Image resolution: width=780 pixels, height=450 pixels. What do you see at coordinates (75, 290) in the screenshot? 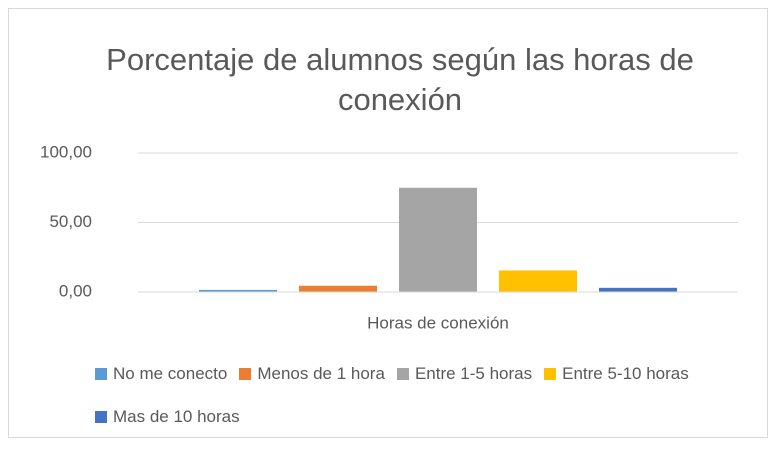
I see `y-tick-label: 0,00` at bounding box center [75, 290].